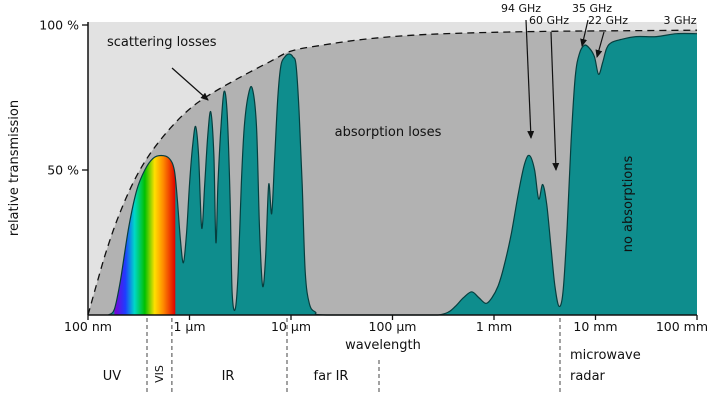 The width and height of the screenshot is (710, 400). Describe the element at coordinates (555, 101) in the screenshot. I see `arrow-60ghz` at that location.